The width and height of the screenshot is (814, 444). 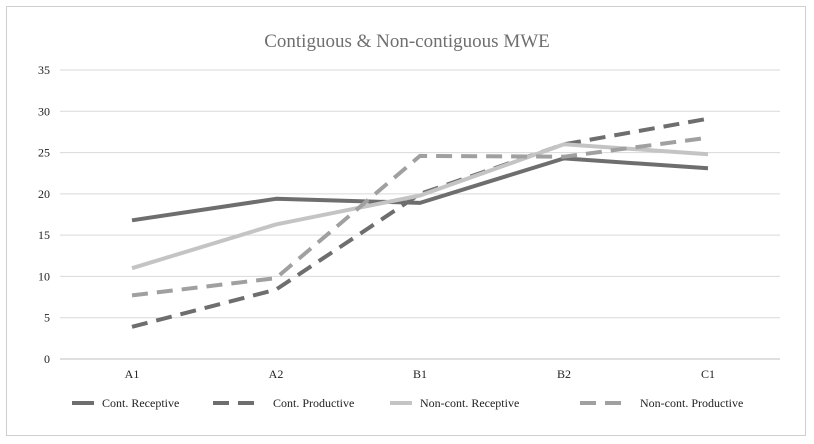 I want to click on y-tick-label: 0, so click(x=47, y=359).